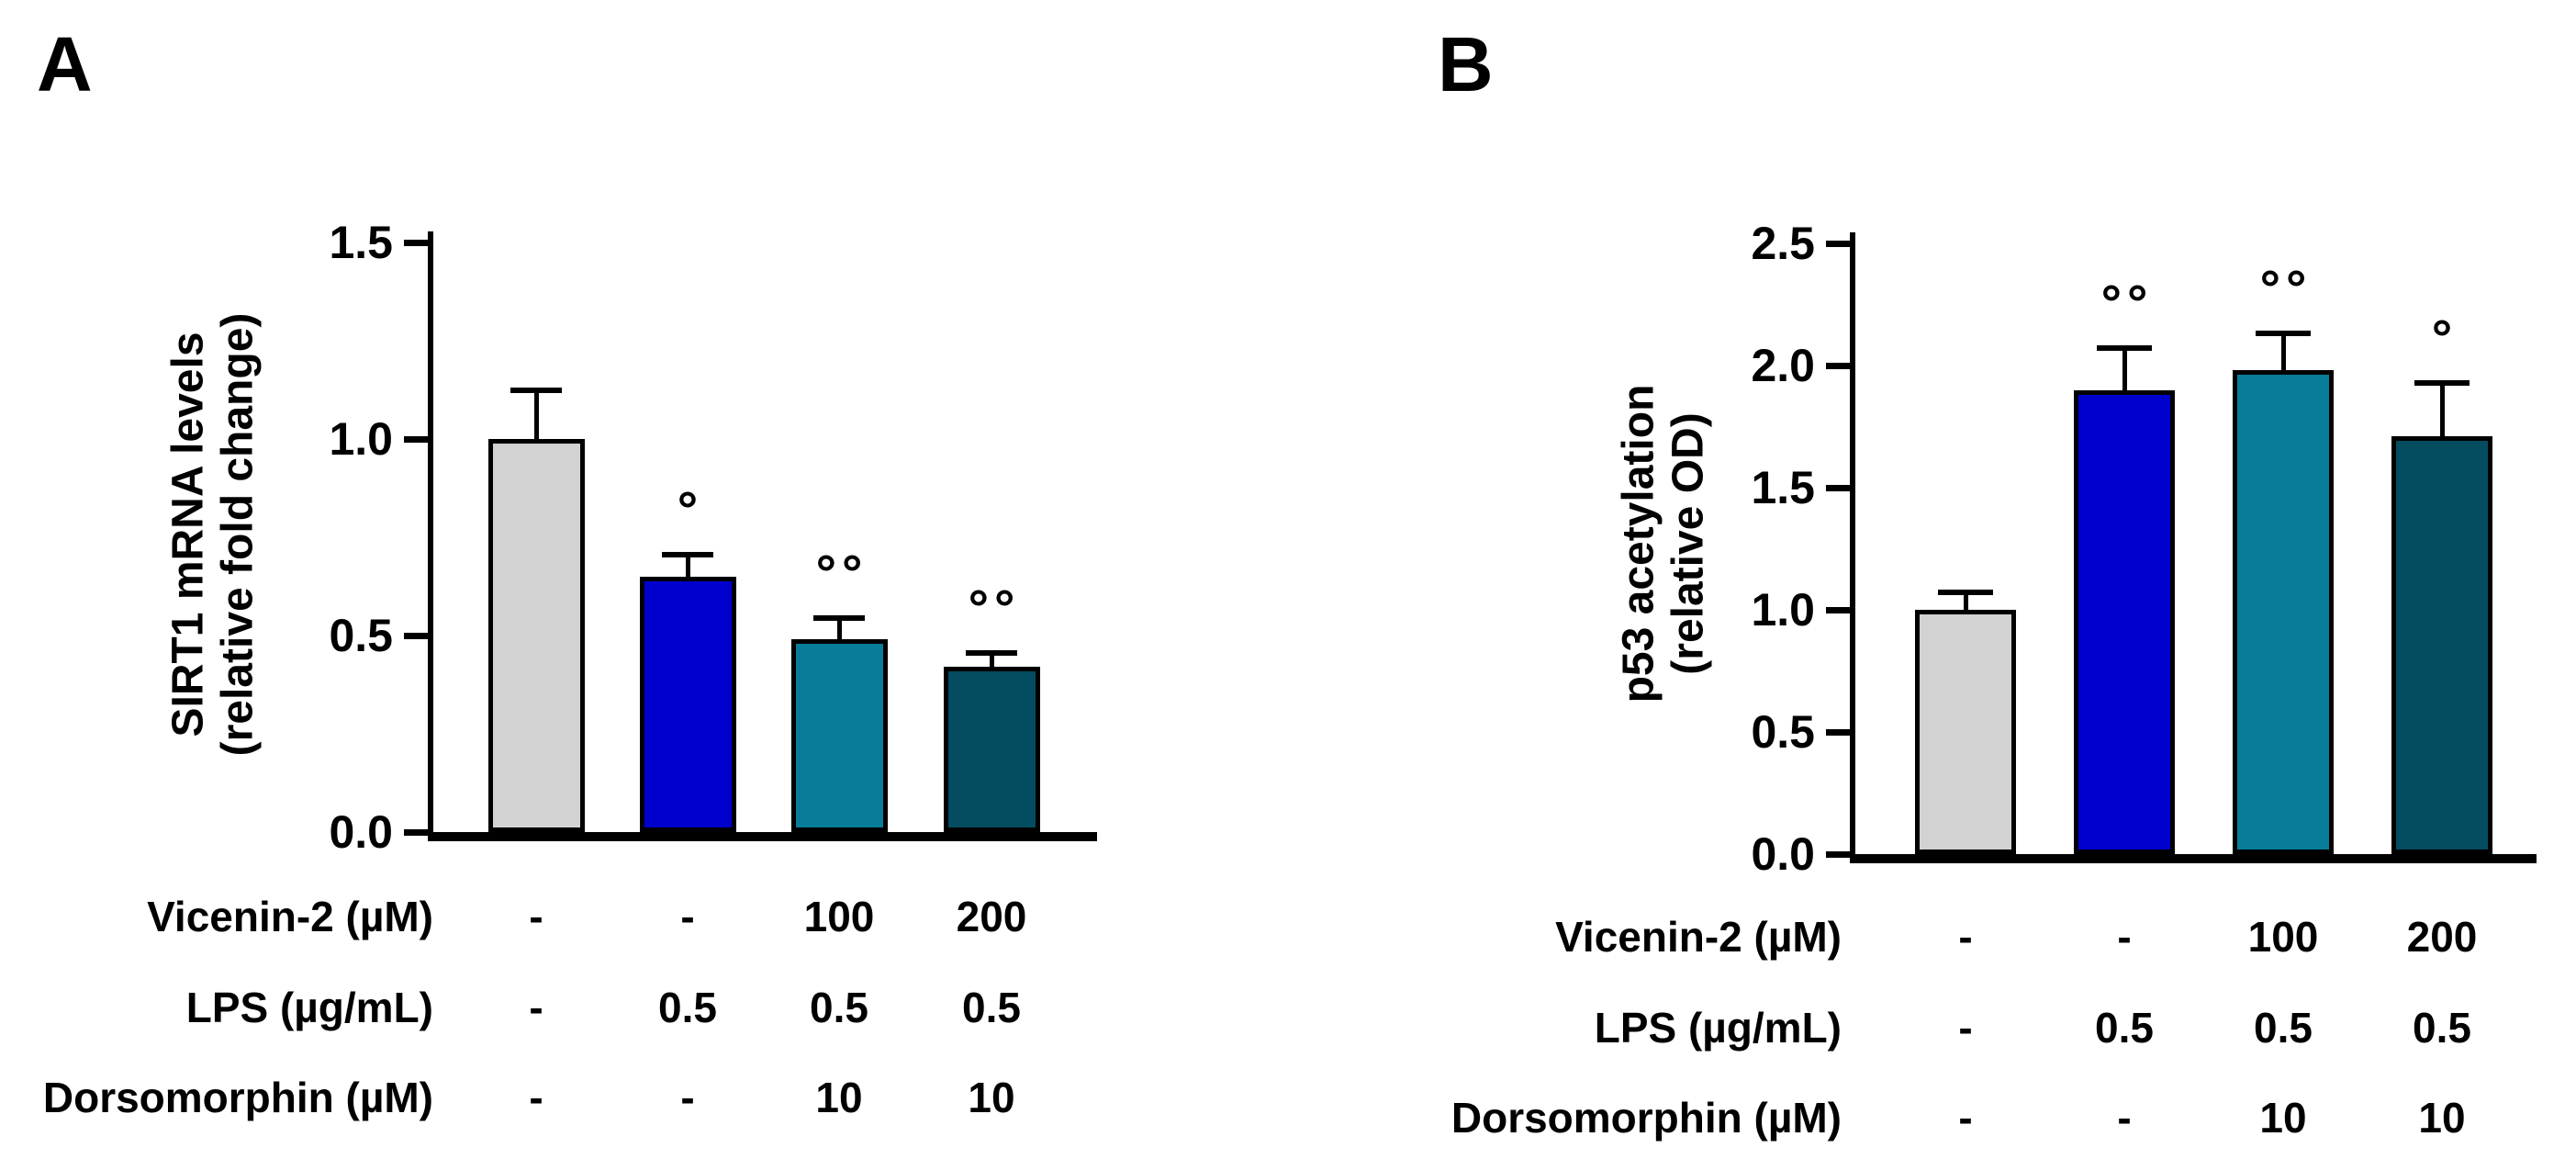 This screenshot has width=2576, height=1159. I want to click on treatment-cell-b-r1-c3: 100, so click(2283, 937).